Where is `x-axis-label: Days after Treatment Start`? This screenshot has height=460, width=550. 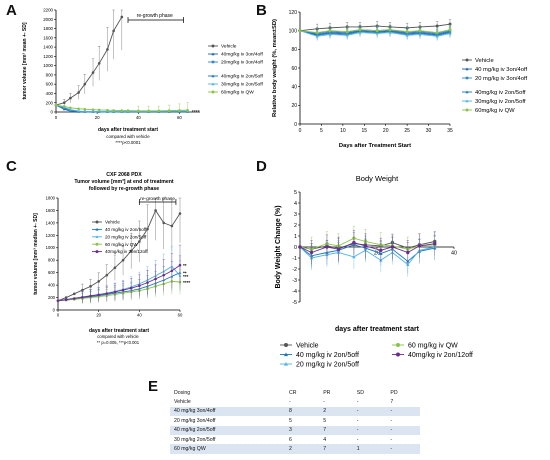
x-axis-label: Days after Treatment Start is located at coordinates (375, 146).